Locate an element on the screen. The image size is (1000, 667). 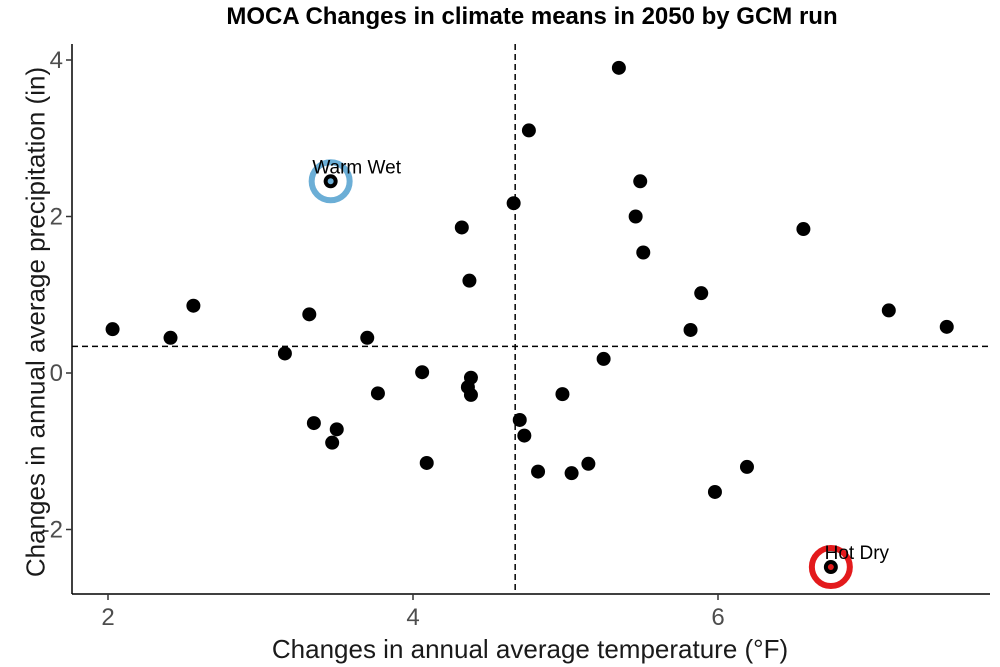
y-tick-label: 0 is located at coordinates (56, 373).